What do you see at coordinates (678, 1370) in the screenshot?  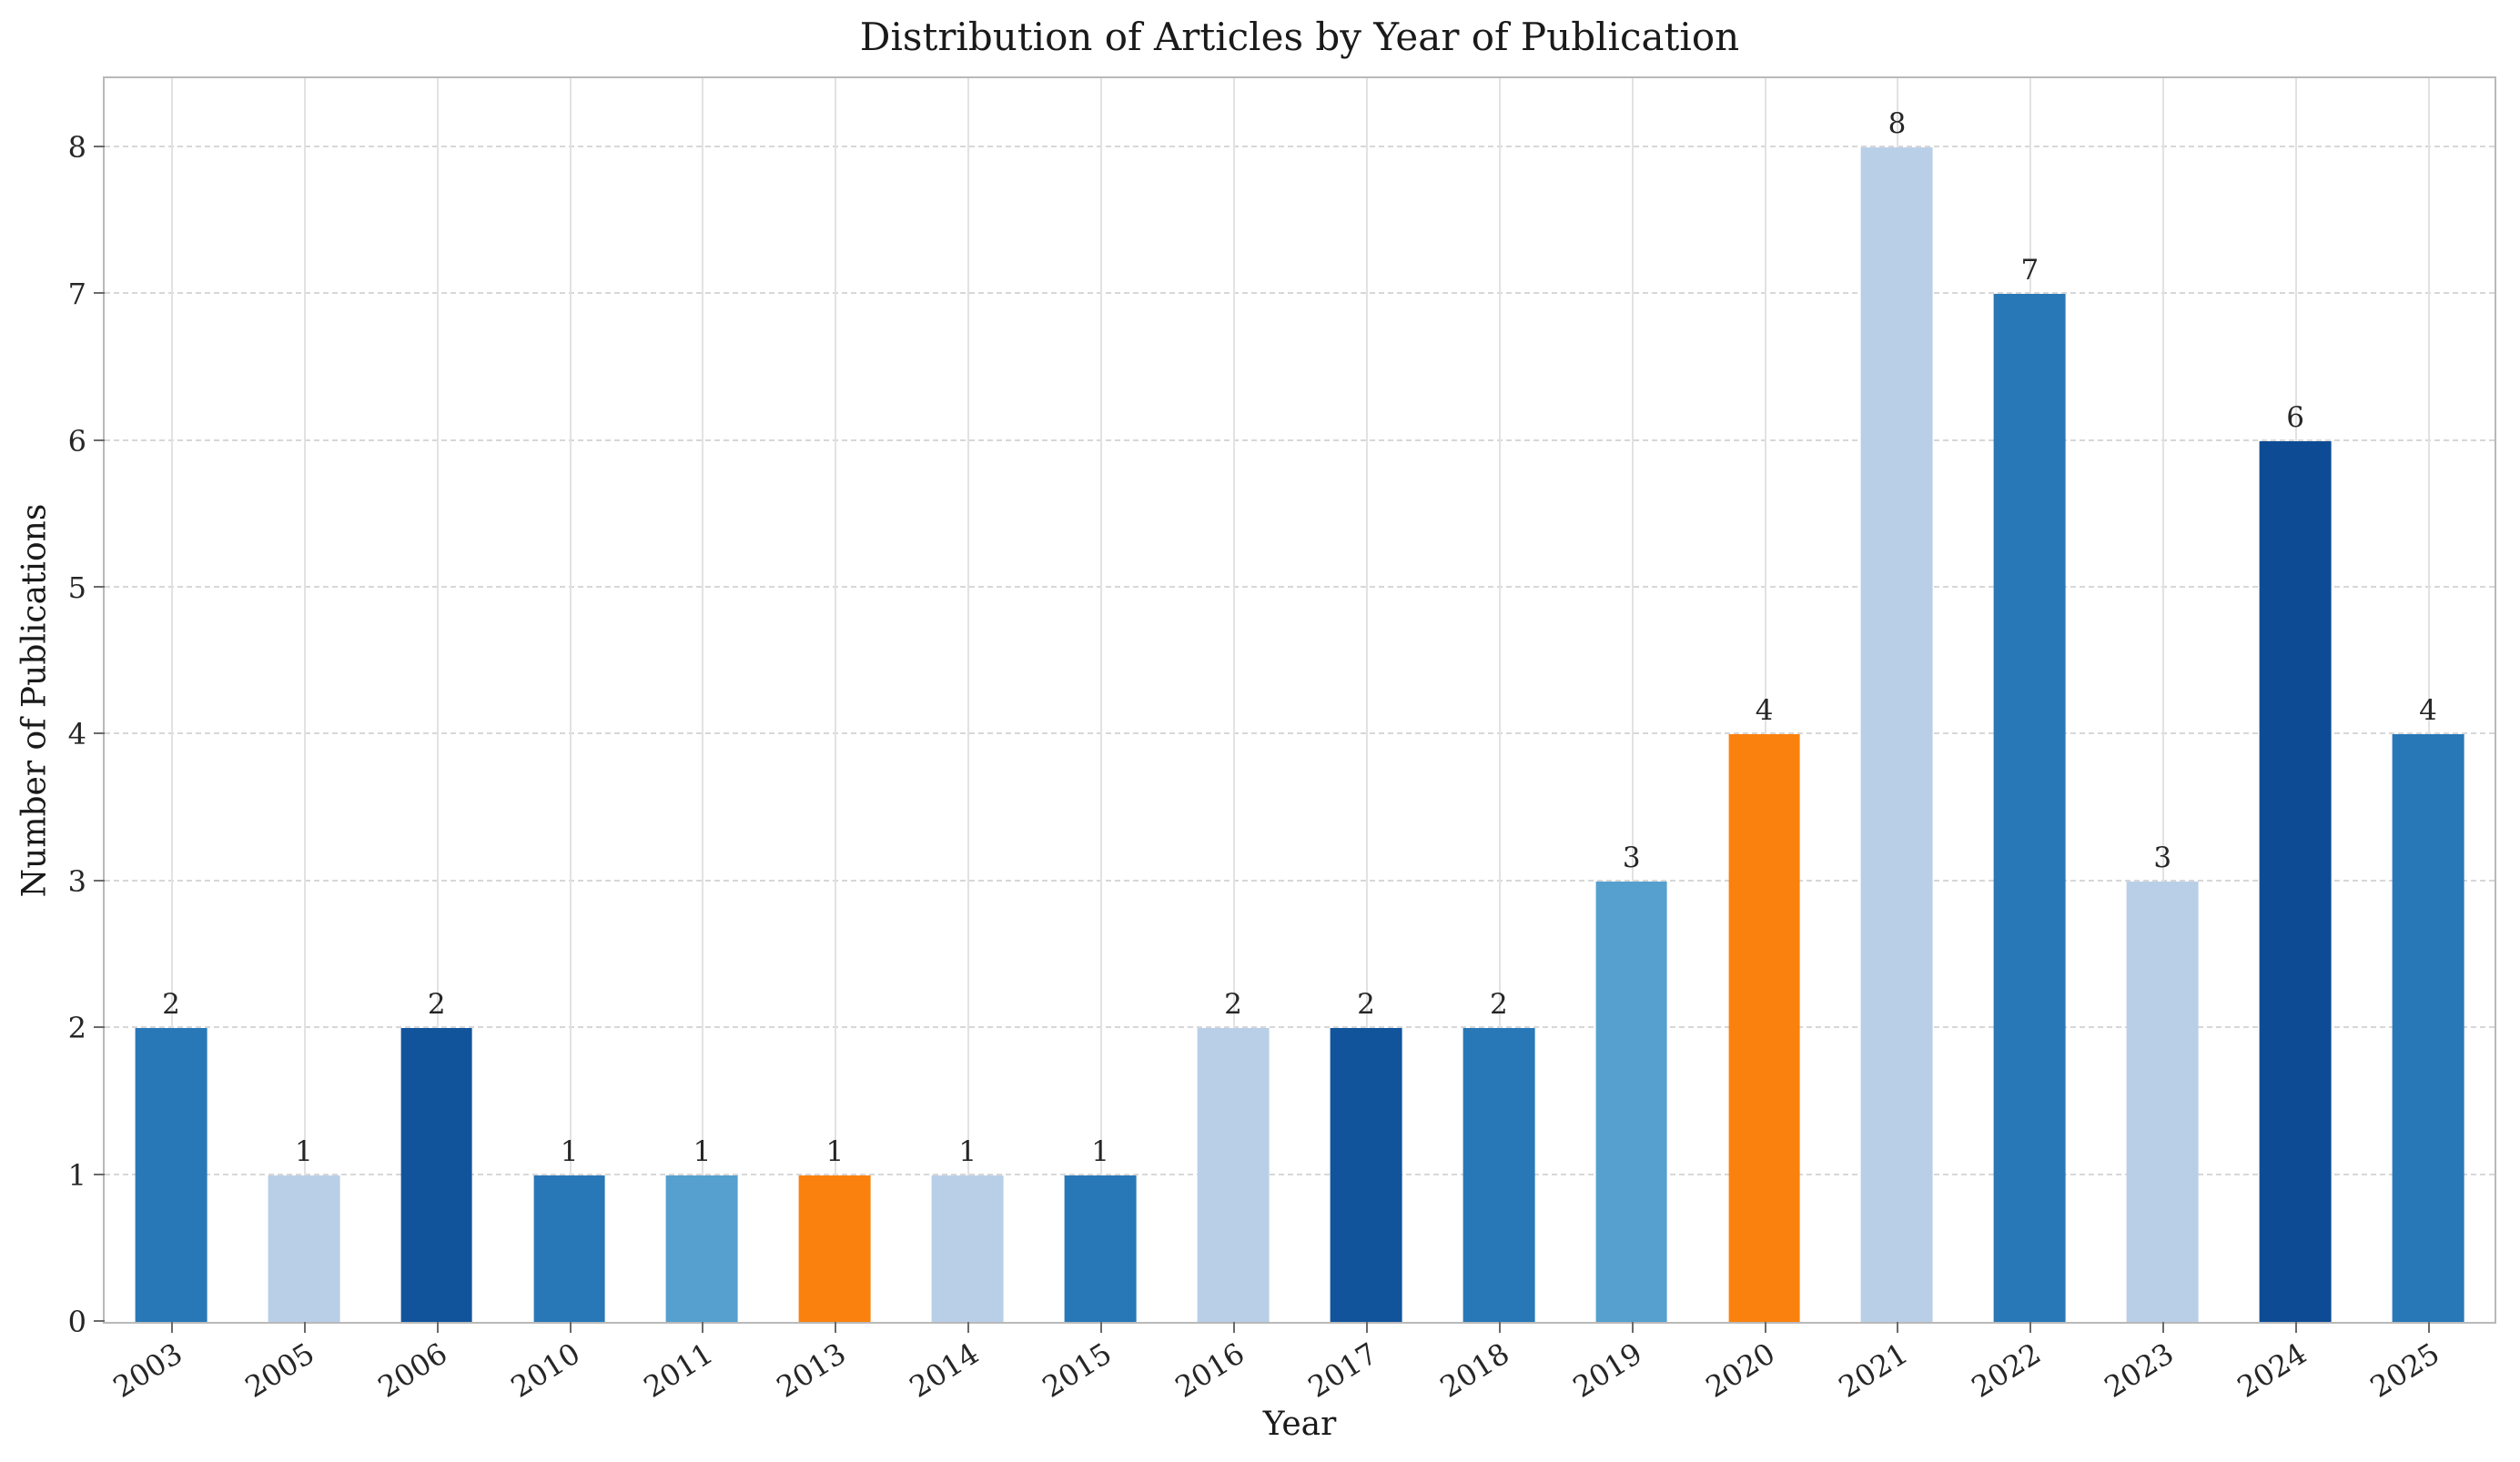 I see `x-tick-label: 2011` at bounding box center [678, 1370].